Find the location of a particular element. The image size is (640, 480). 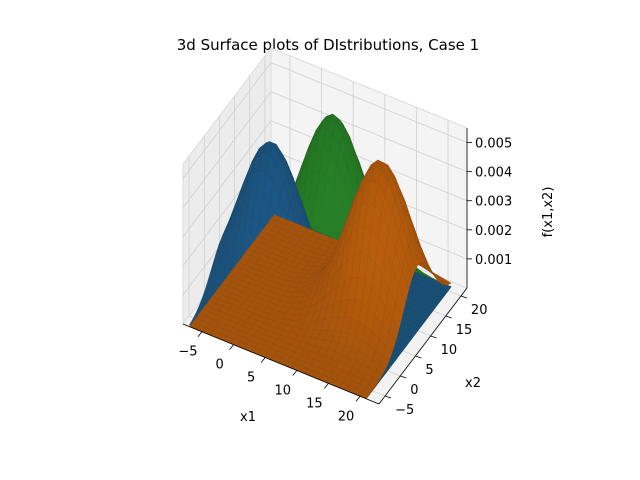

y-axis-label: x2 is located at coordinates (473, 383).